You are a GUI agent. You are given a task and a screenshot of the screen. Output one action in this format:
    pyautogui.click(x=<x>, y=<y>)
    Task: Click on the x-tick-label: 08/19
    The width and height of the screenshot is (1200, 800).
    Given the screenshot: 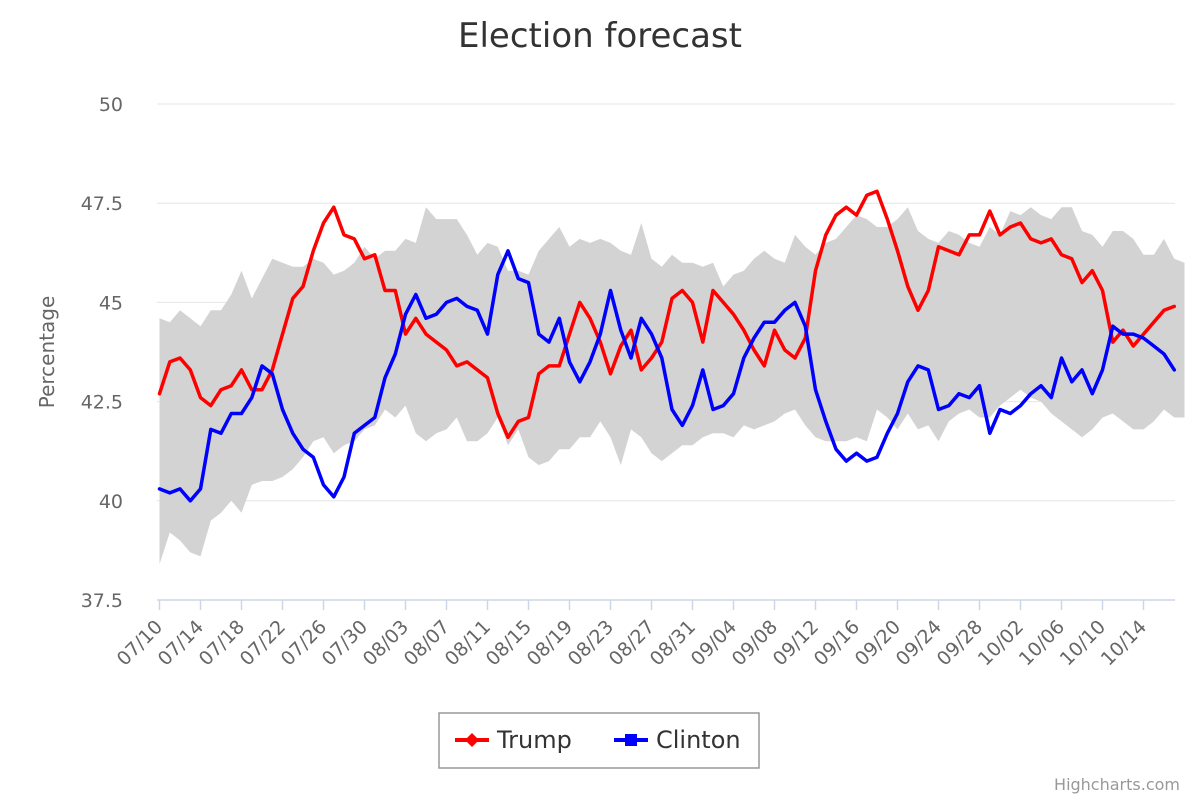 What is the action you would take?
    pyautogui.click(x=550, y=643)
    